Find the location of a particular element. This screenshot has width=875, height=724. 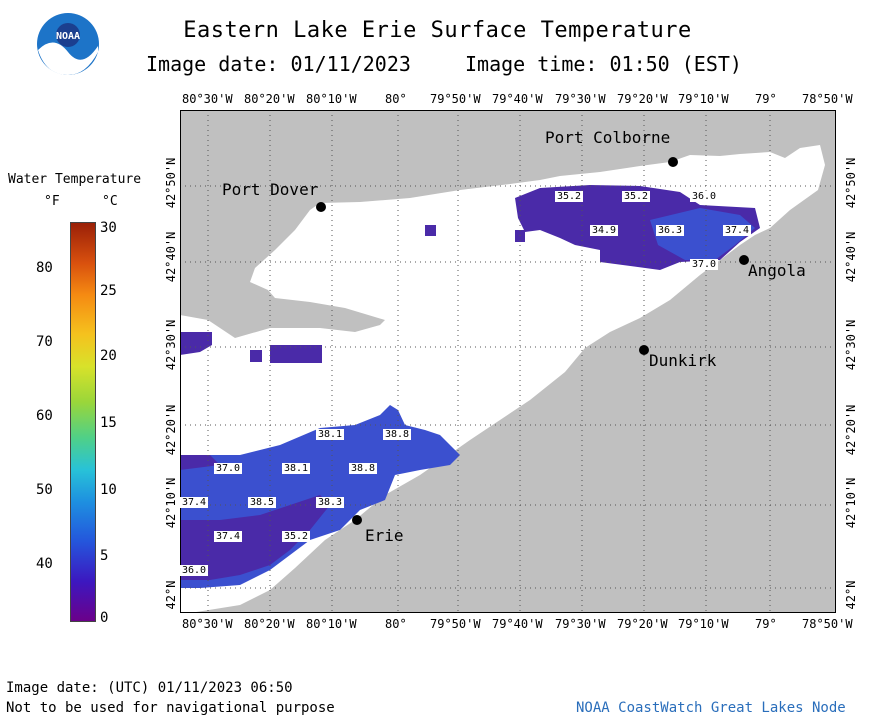

colorbar-unit-c: °C is located at coordinates (110, 201).